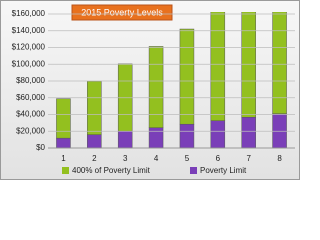 The height and width of the screenshot is (240, 320). Describe the element at coordinates (63, 158) in the screenshot. I see `x-tick-label: 1` at that location.